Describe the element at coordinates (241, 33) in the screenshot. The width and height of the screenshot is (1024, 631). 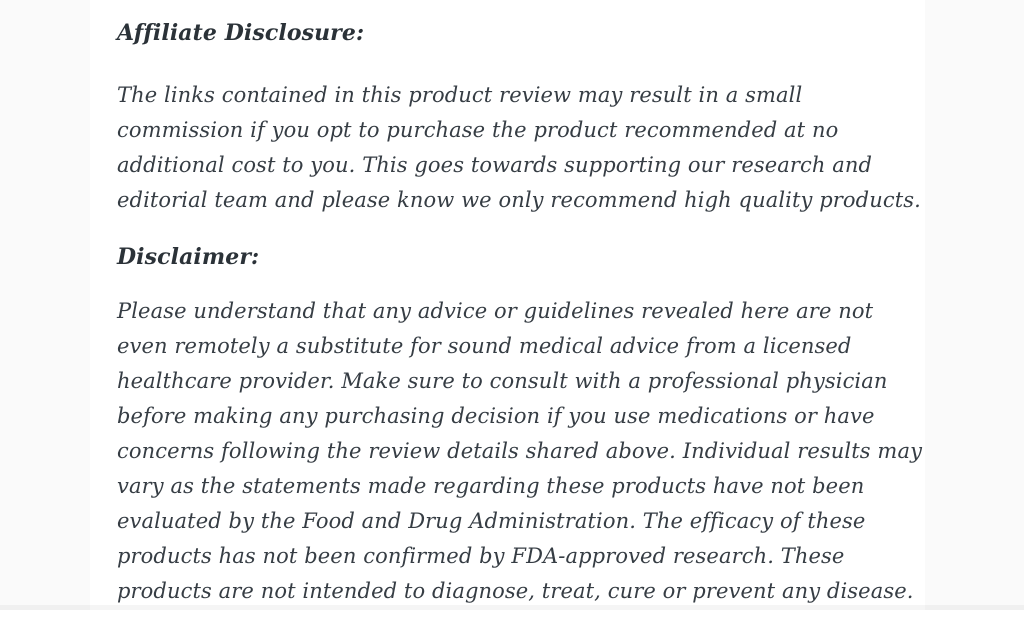
I see `affiliate-disclosure-heading: Affiliate Disclosure:` at that location.